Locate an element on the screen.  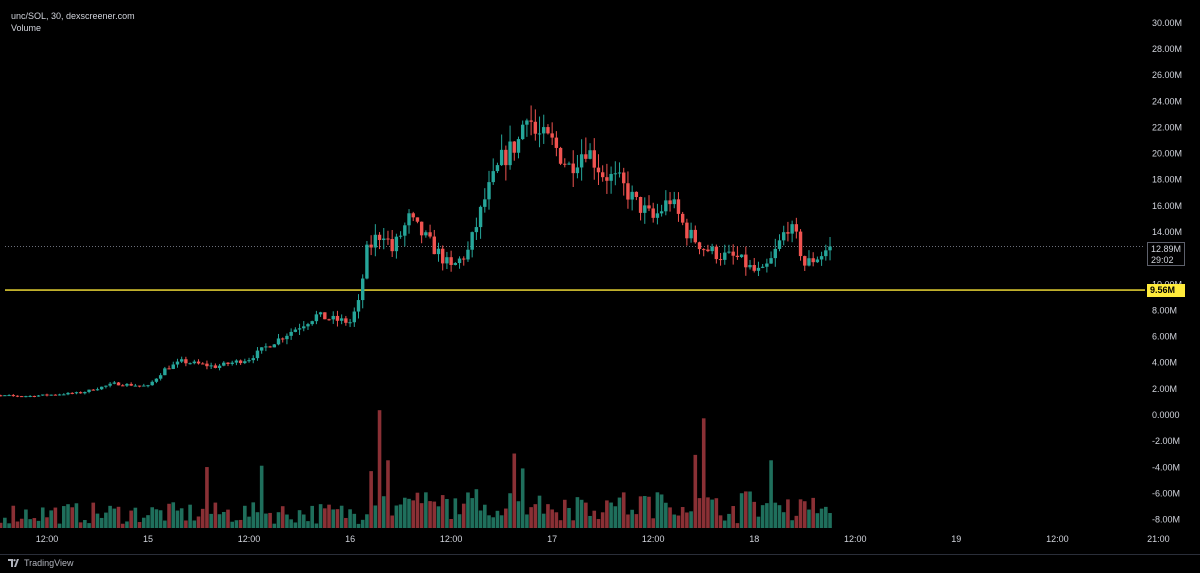
y-tick-label: 8.00M is located at coordinates (1164, 310).